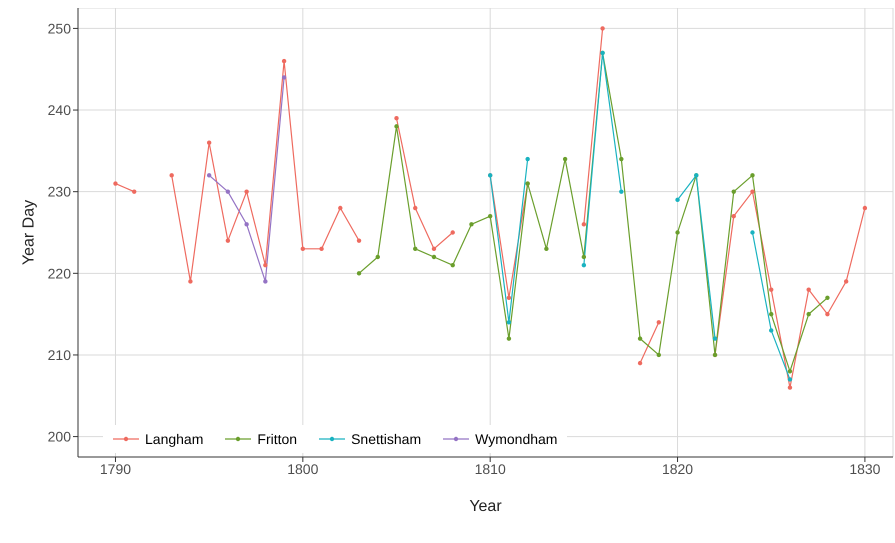 The image size is (895, 543). Describe the element at coordinates (303, 468) in the screenshot. I see `x-tick-label: 1800` at that location.